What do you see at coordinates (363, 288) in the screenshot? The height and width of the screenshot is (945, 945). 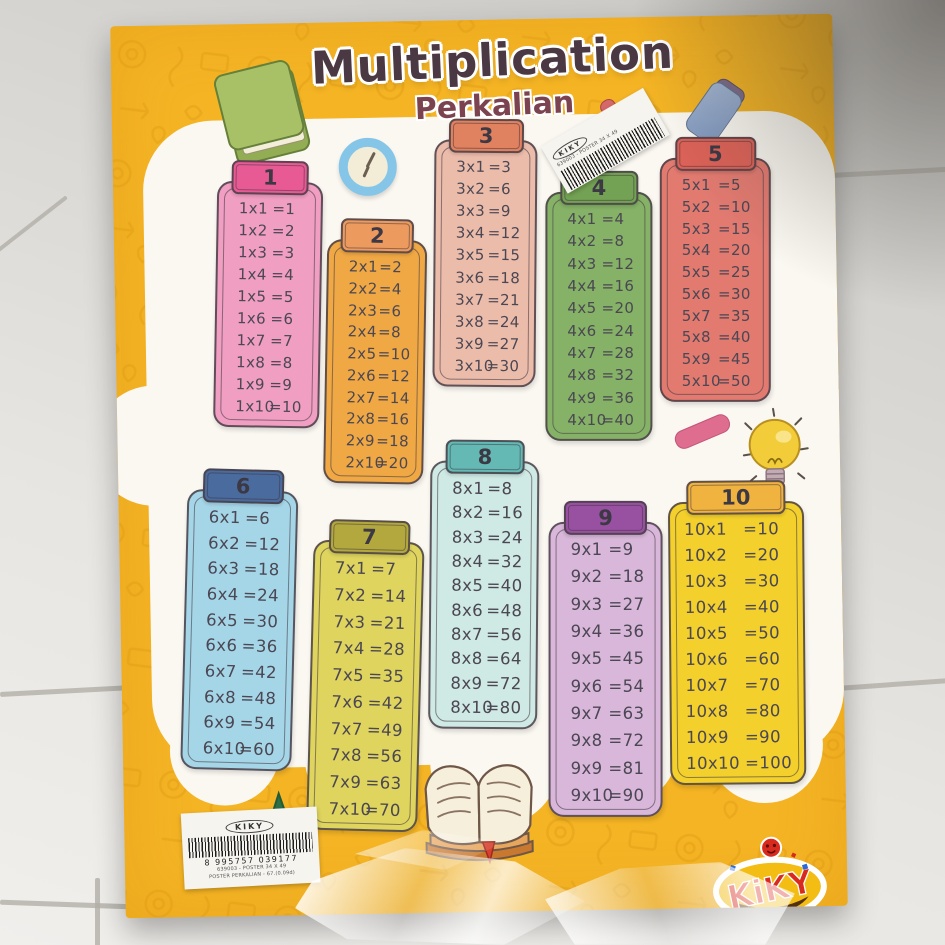 I see `expression: 2x2` at bounding box center [363, 288].